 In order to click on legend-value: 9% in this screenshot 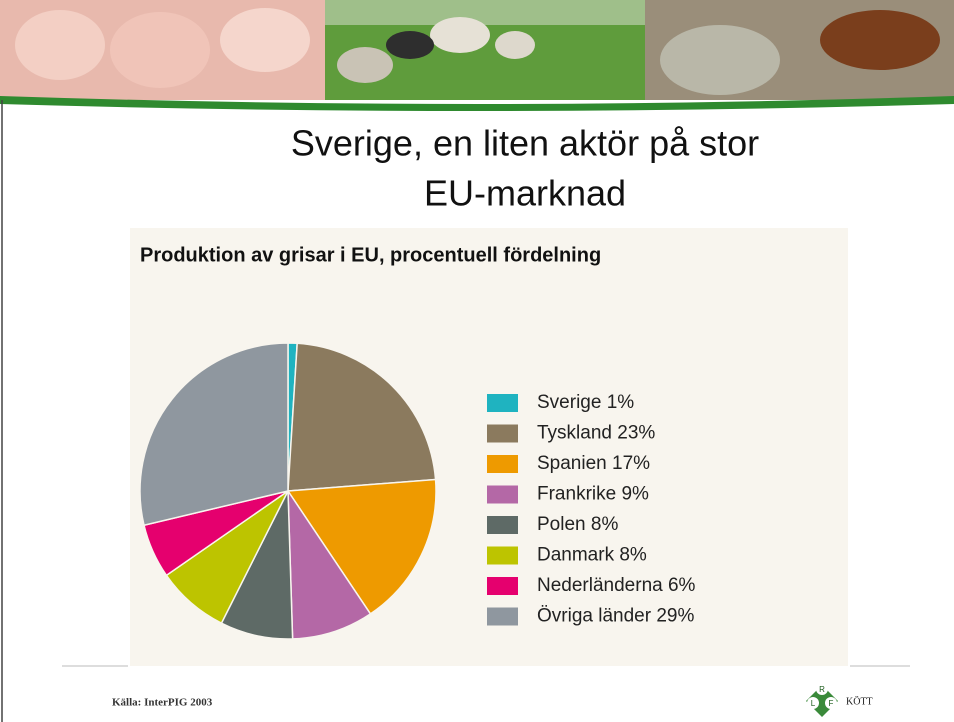, I will do `click(635, 494)`.